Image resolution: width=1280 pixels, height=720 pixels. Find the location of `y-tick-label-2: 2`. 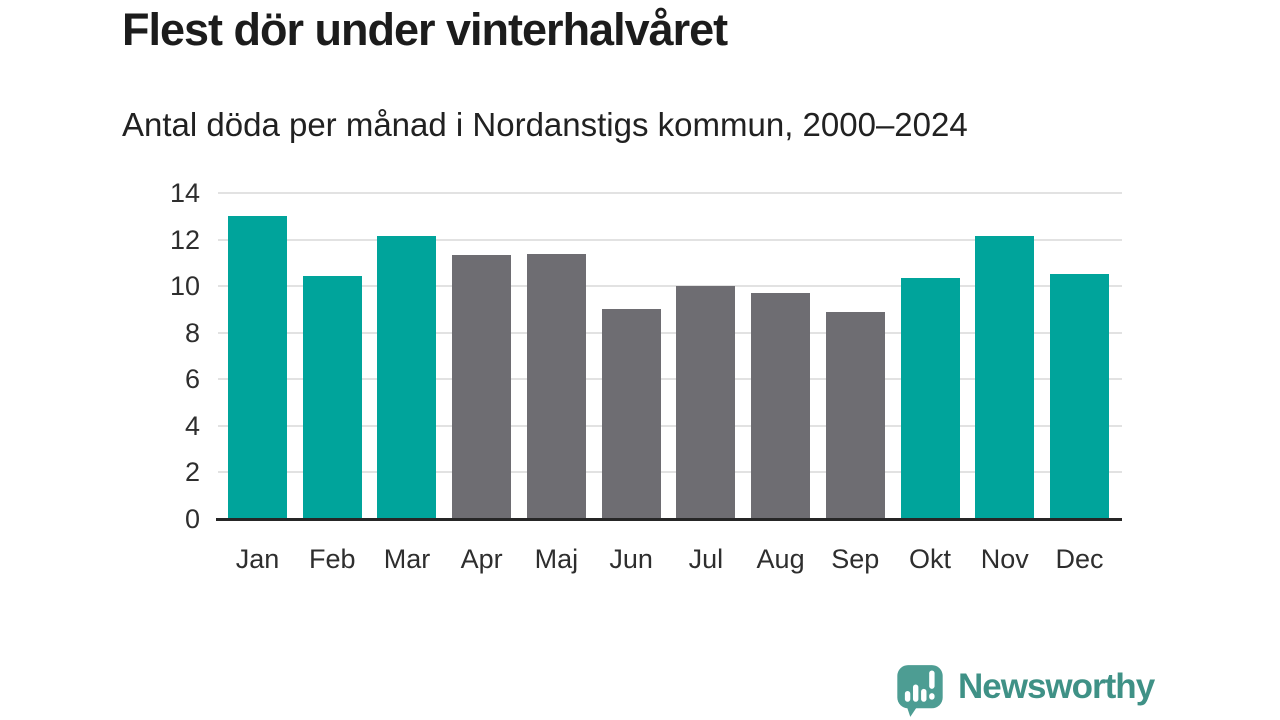

y-tick-label-2: 2 is located at coordinates (192, 472).